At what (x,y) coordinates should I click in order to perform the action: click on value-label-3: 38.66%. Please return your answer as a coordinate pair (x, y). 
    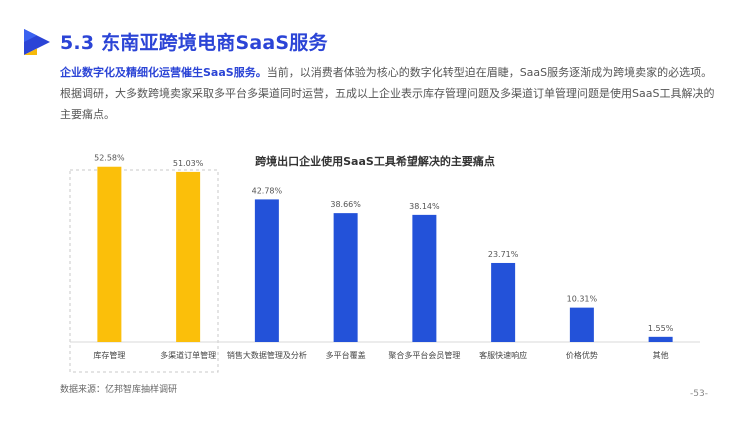
    Looking at the image, I should click on (345, 204).